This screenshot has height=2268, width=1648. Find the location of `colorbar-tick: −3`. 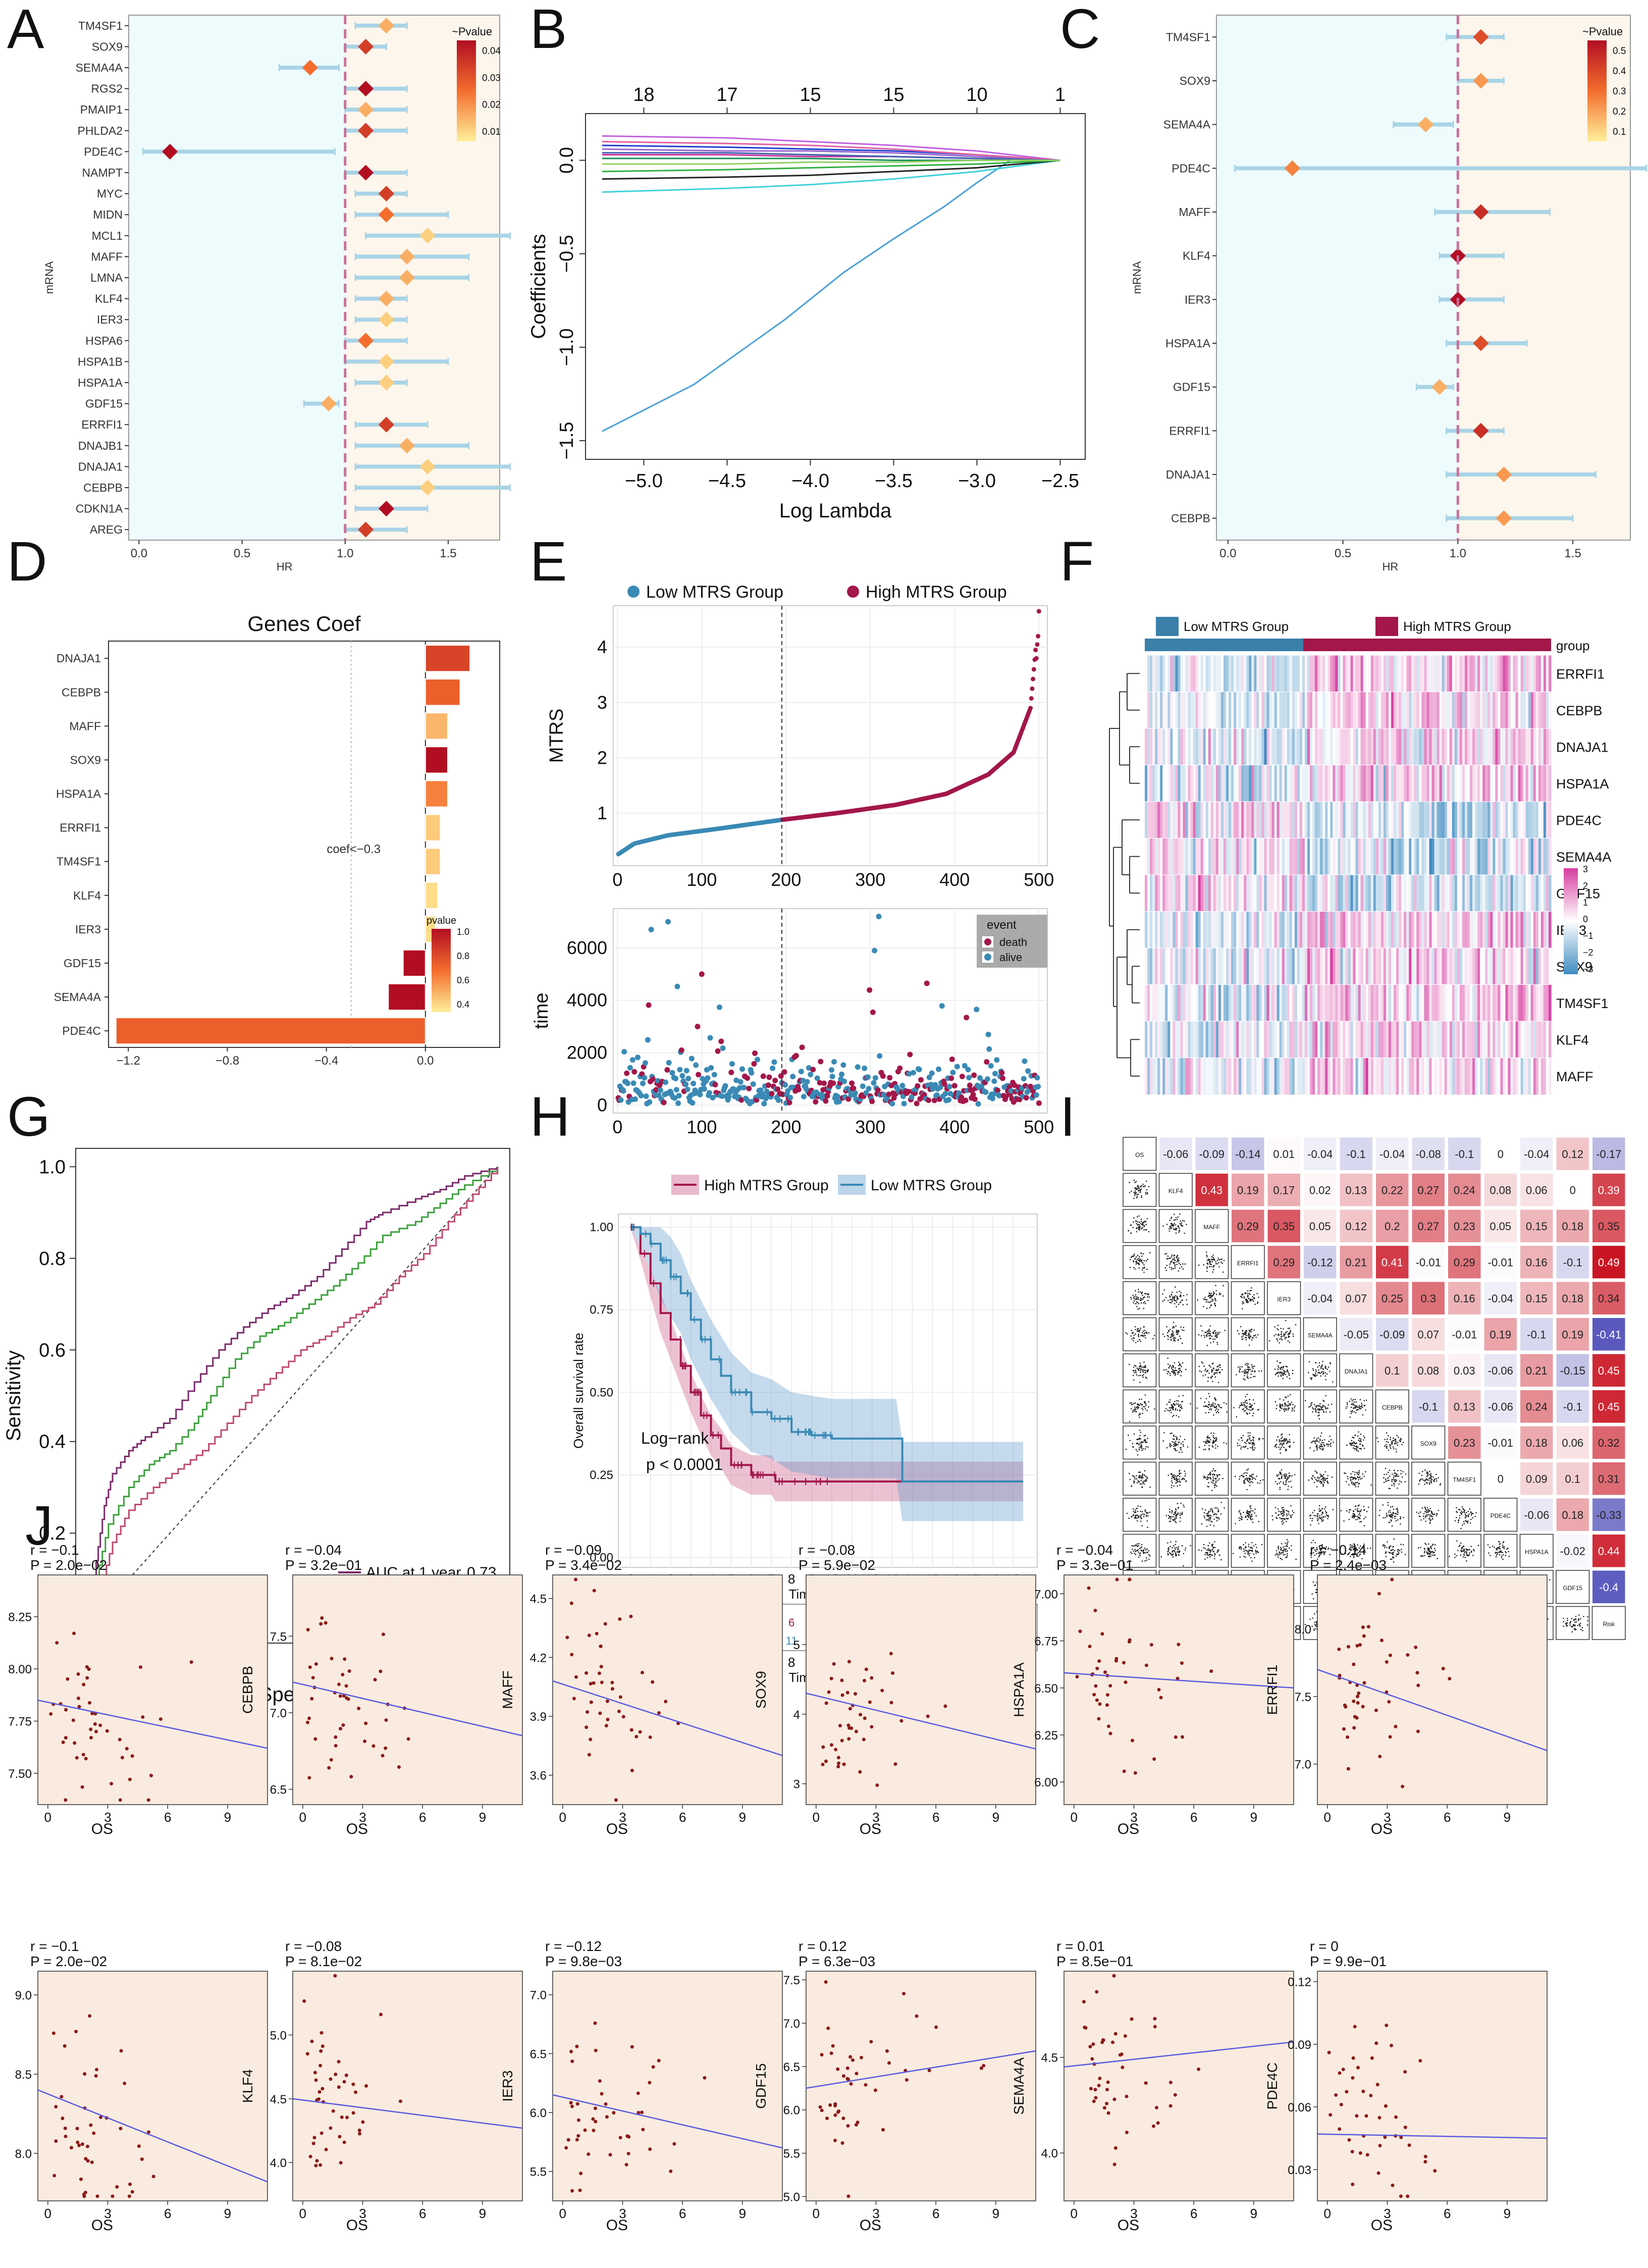

colorbar-tick: −3 is located at coordinates (1588, 969).